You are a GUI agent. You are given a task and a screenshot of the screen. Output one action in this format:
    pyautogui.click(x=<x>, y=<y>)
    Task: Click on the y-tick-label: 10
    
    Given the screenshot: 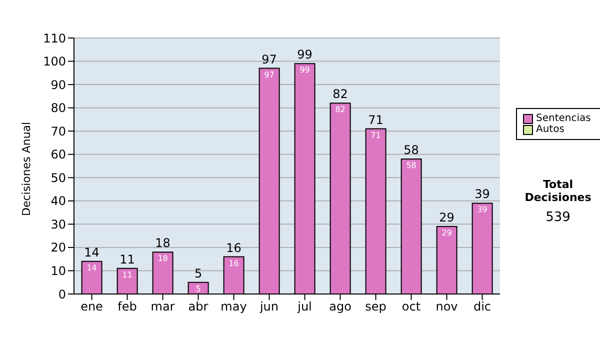 What is the action you would take?
    pyautogui.click(x=58, y=271)
    